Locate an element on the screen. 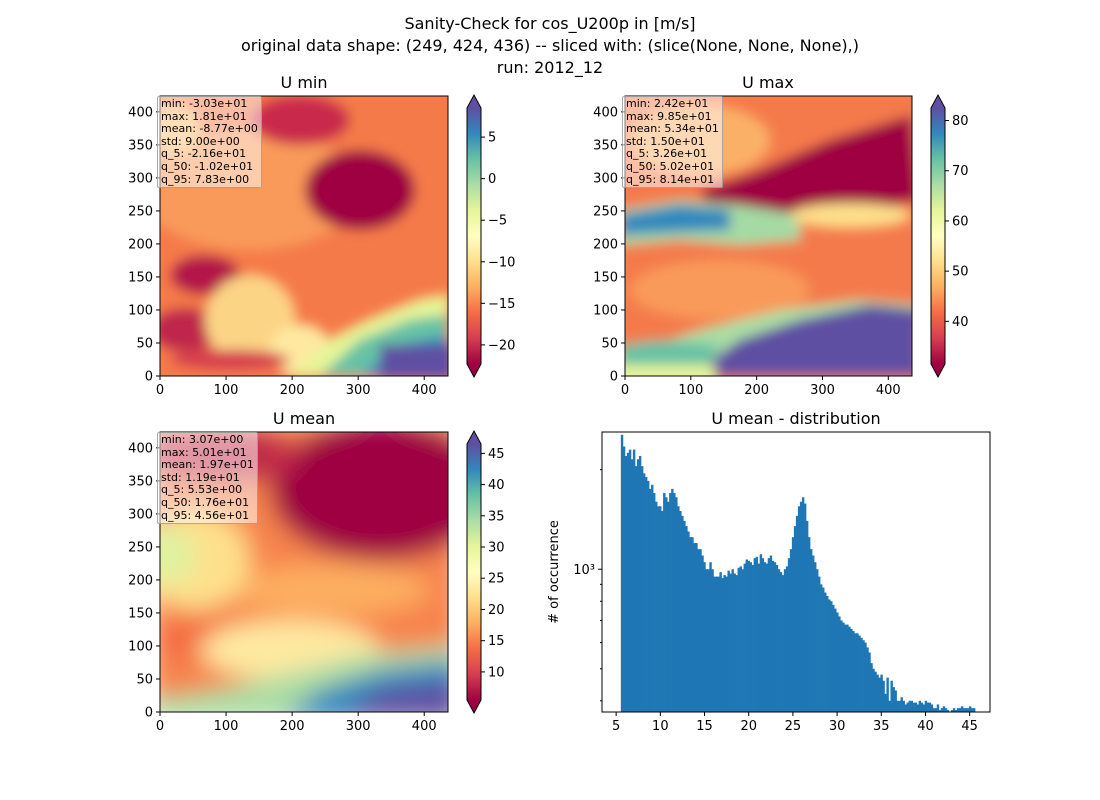 Image resolution: width=1100 pixels, height=800 pixels. x-tick-label: 40 is located at coordinates (925, 726).